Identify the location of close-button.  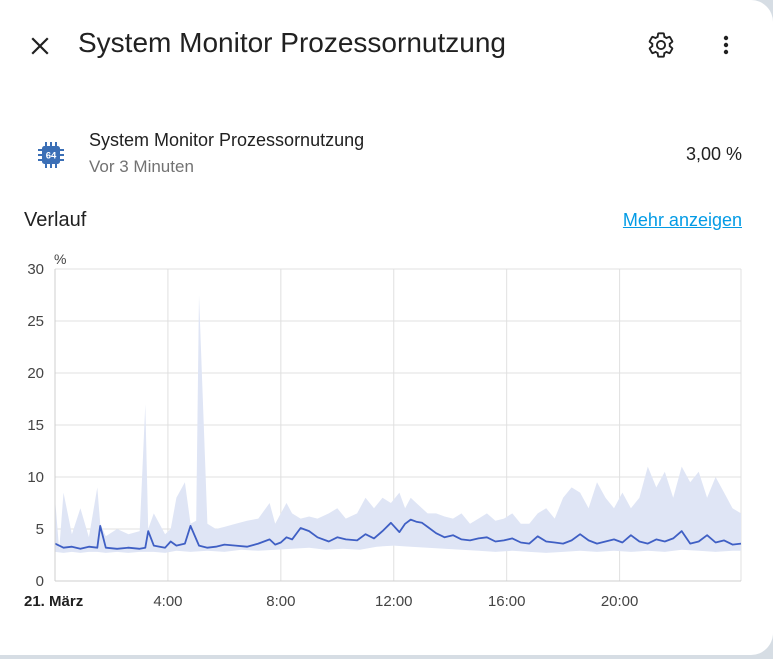
(40, 46).